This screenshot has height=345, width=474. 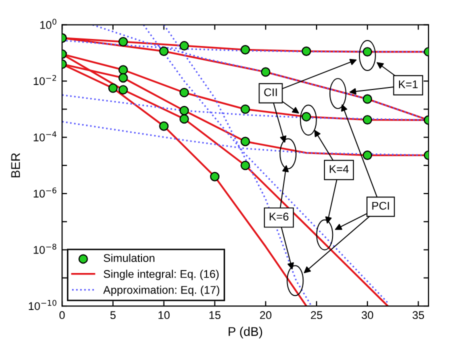 I want to click on legend-label: Single integral: Eq. (16), so click(x=161, y=275).